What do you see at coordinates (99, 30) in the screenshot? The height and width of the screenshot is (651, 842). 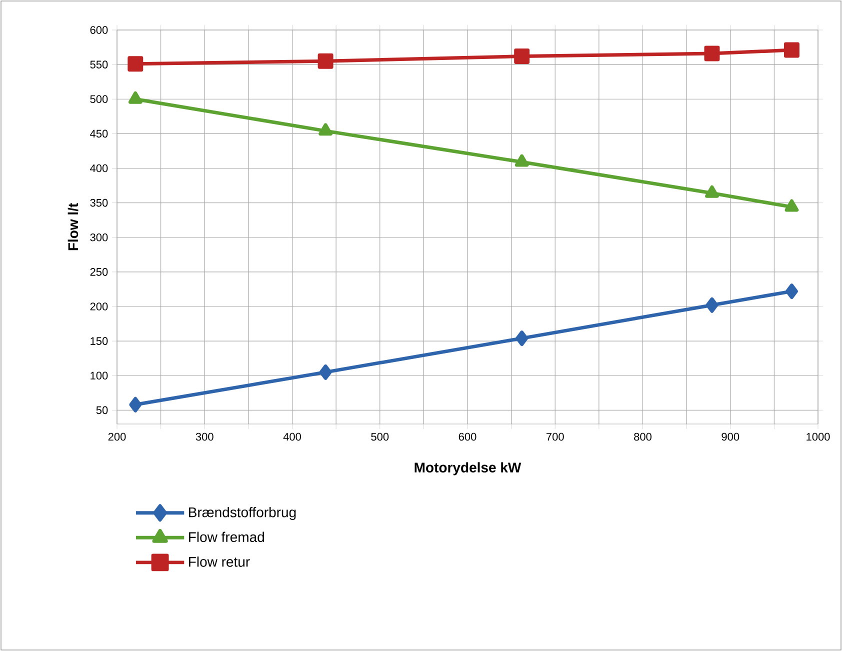 I see `y-tick-label: 600` at bounding box center [99, 30].